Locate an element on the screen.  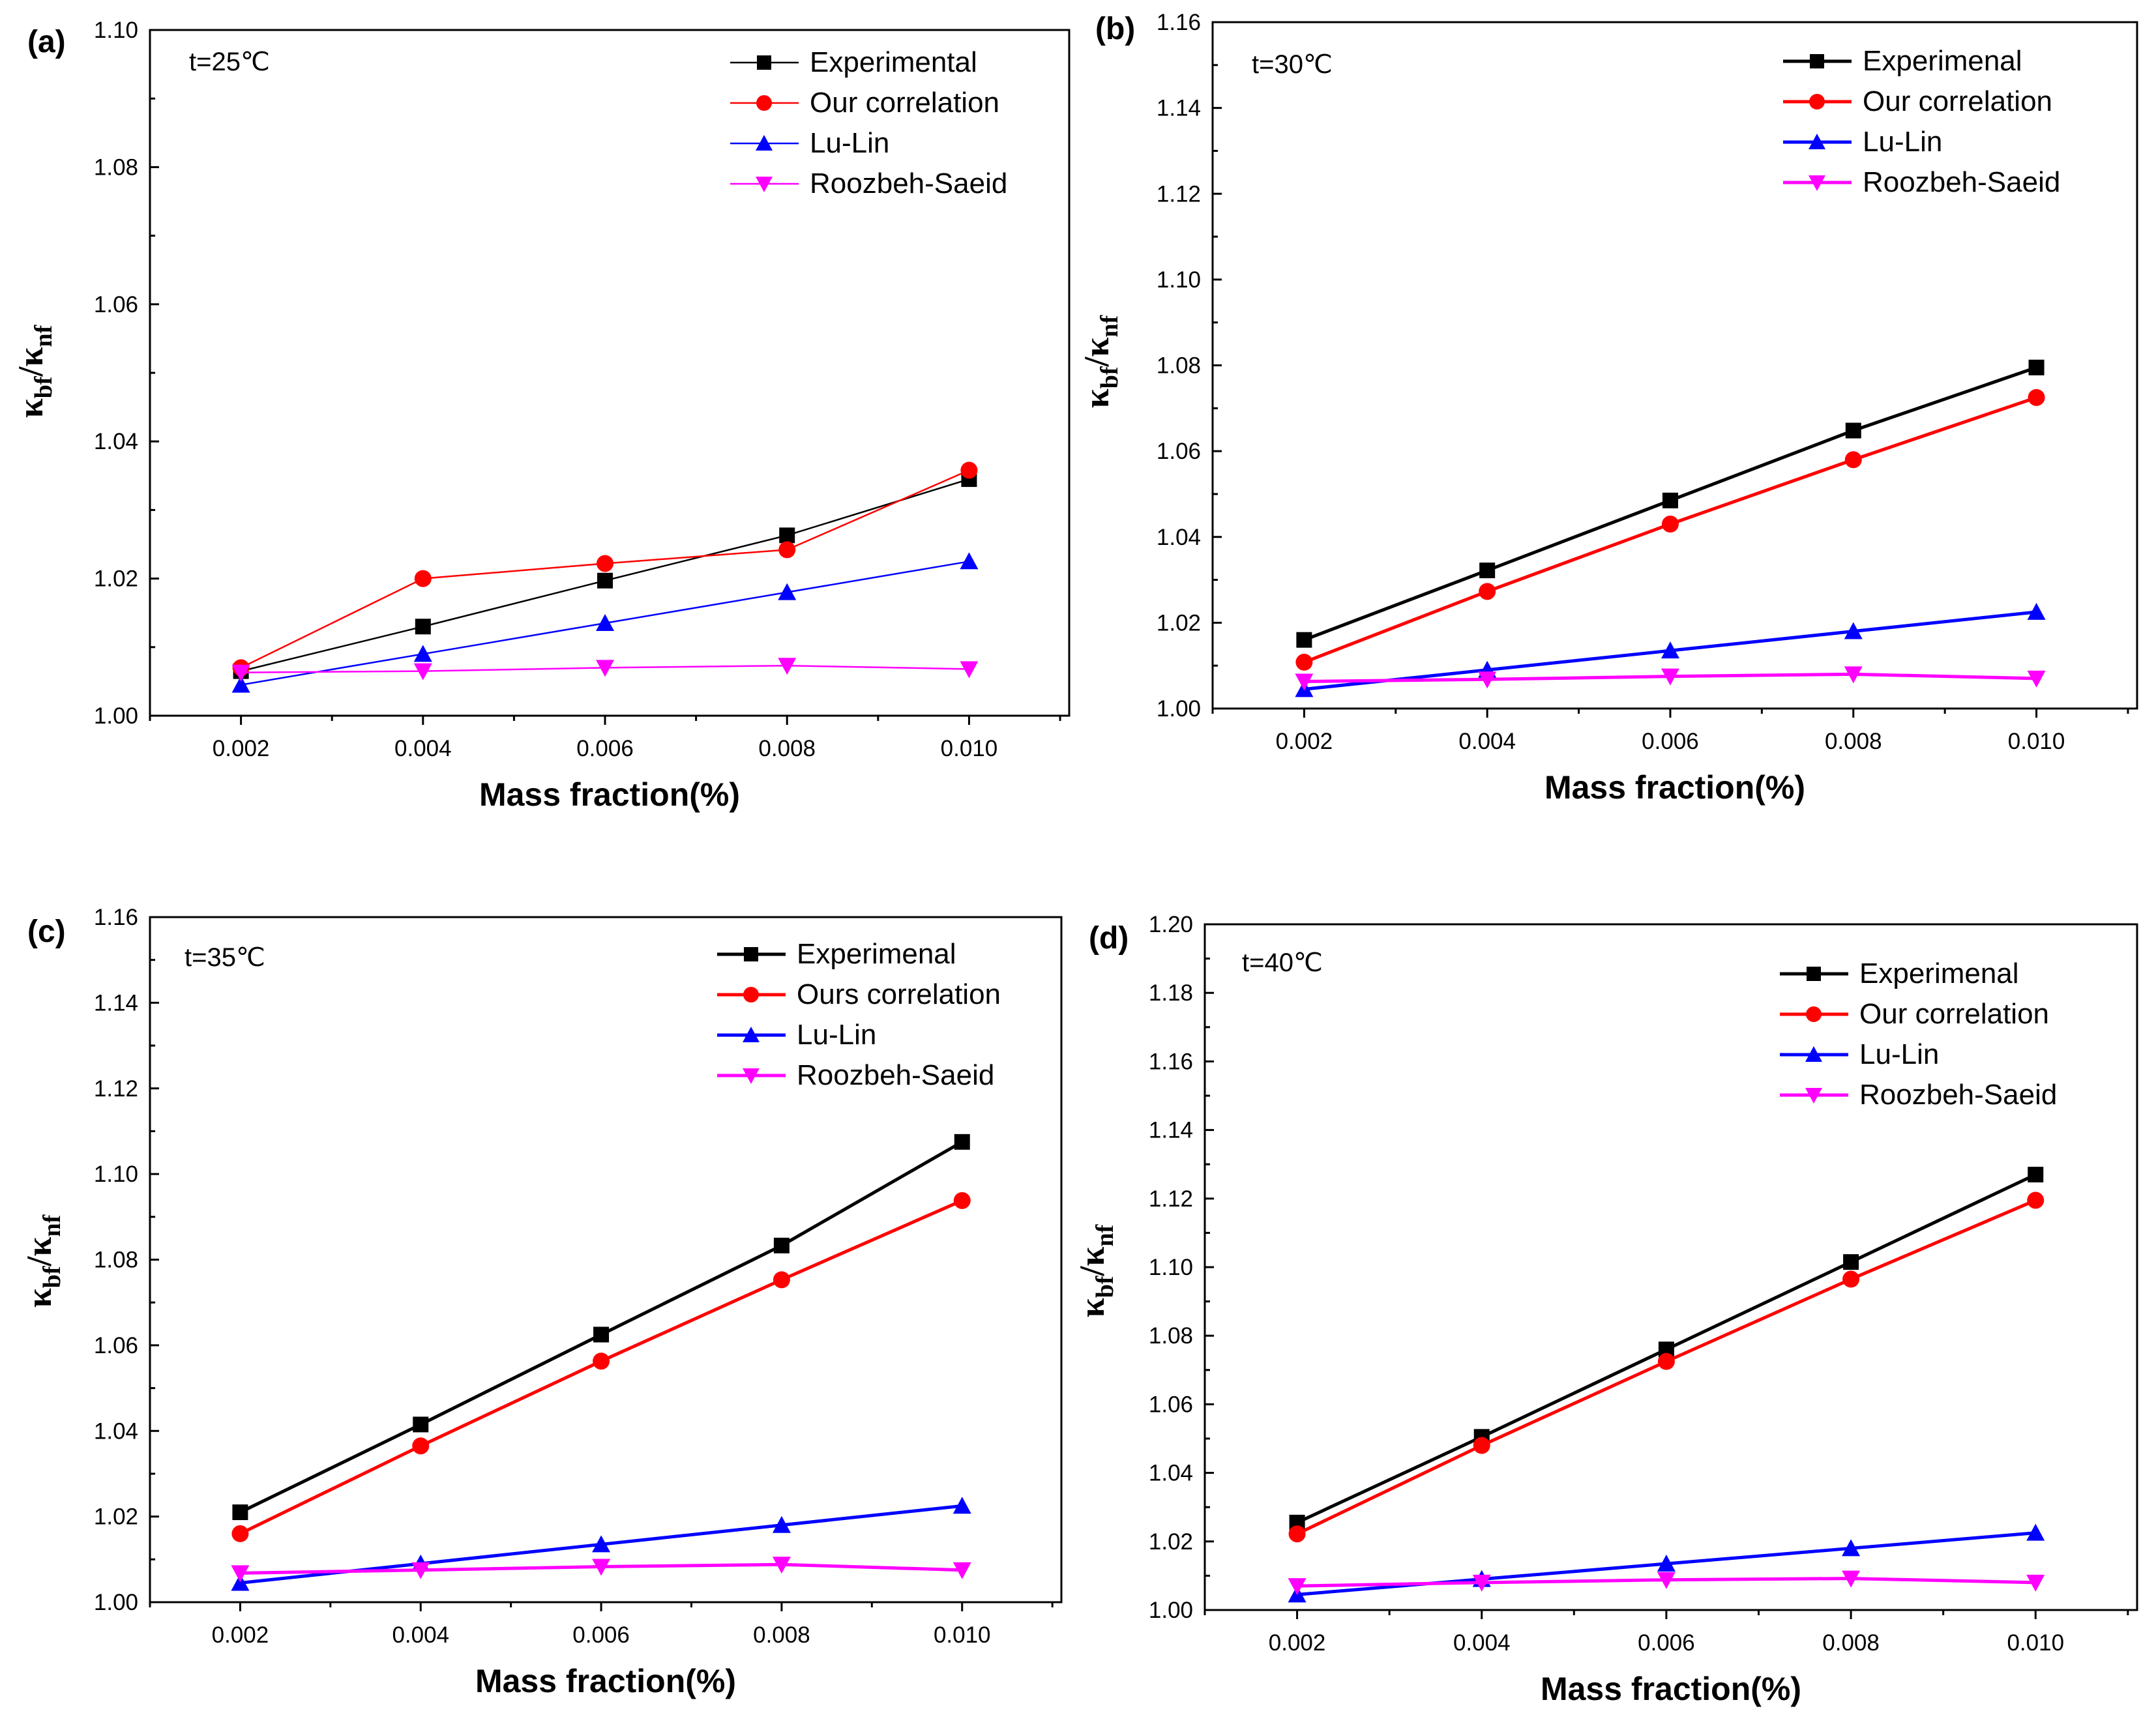
panel-label: (b) is located at coordinates (1115, 29).